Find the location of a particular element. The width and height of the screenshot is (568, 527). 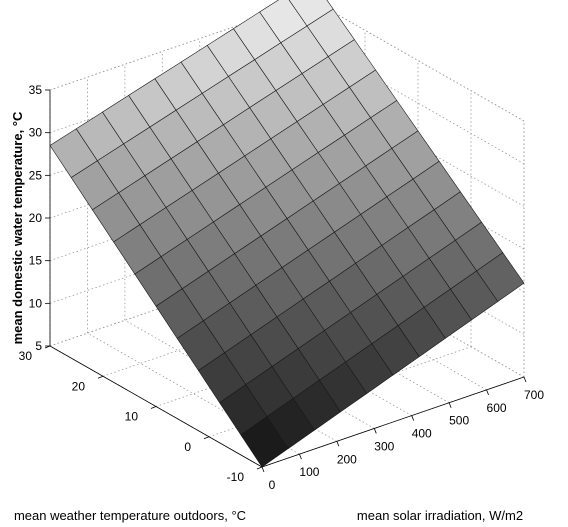

x-tick-label: 100 is located at coordinates (309, 472).